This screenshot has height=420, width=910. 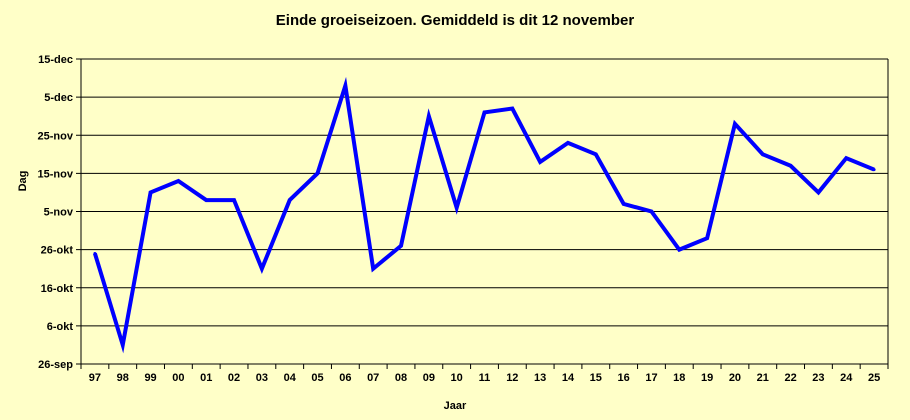 I want to click on y-tick-label: 26-okt, so click(x=57, y=251).